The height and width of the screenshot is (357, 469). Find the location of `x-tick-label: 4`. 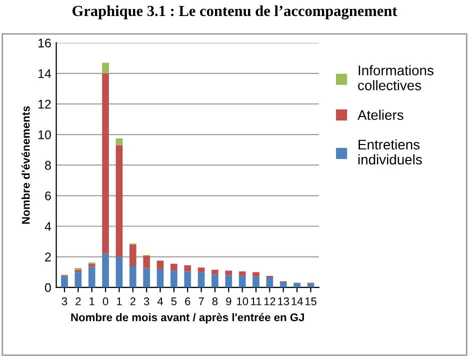

x-tick-label: 4 is located at coordinates (160, 302).